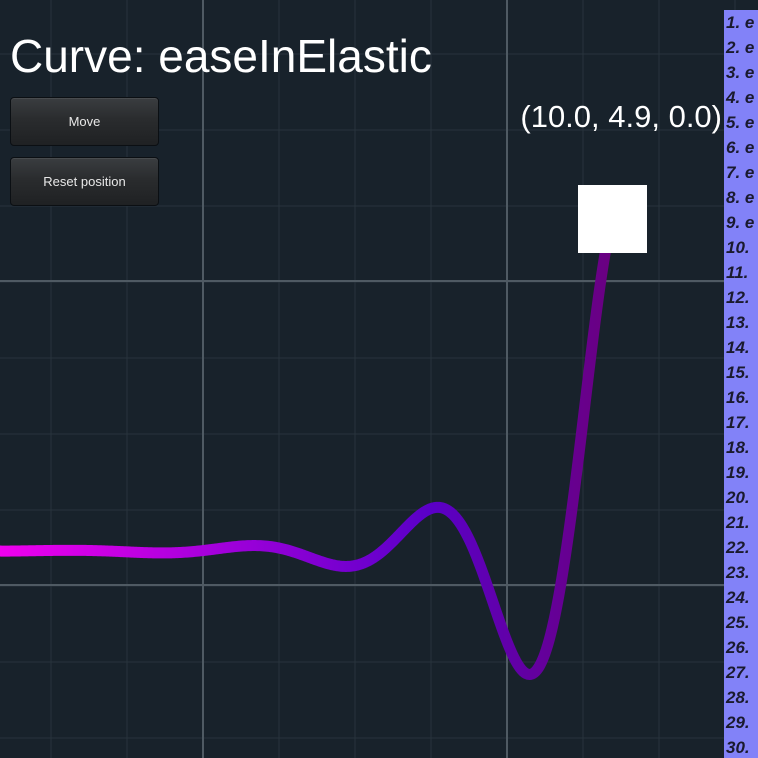 The height and width of the screenshot is (758, 758). I want to click on move-button: Move, so click(84, 121).